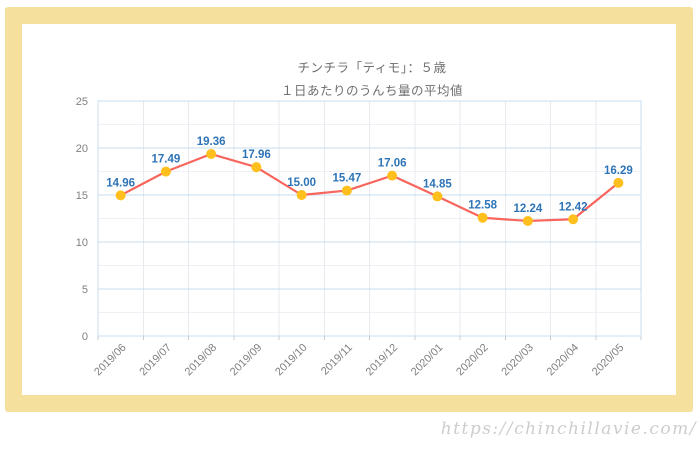  I want to click on x-tick-label: 2019/12, so click(382, 360).